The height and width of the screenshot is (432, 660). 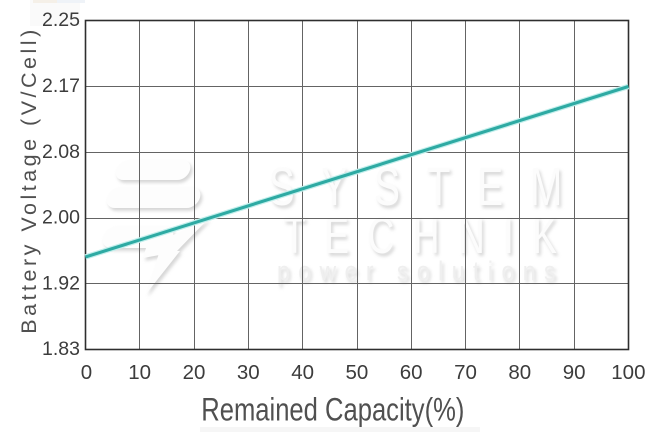 What do you see at coordinates (194, 372) in the screenshot?
I see `svg-text: 20` at bounding box center [194, 372].